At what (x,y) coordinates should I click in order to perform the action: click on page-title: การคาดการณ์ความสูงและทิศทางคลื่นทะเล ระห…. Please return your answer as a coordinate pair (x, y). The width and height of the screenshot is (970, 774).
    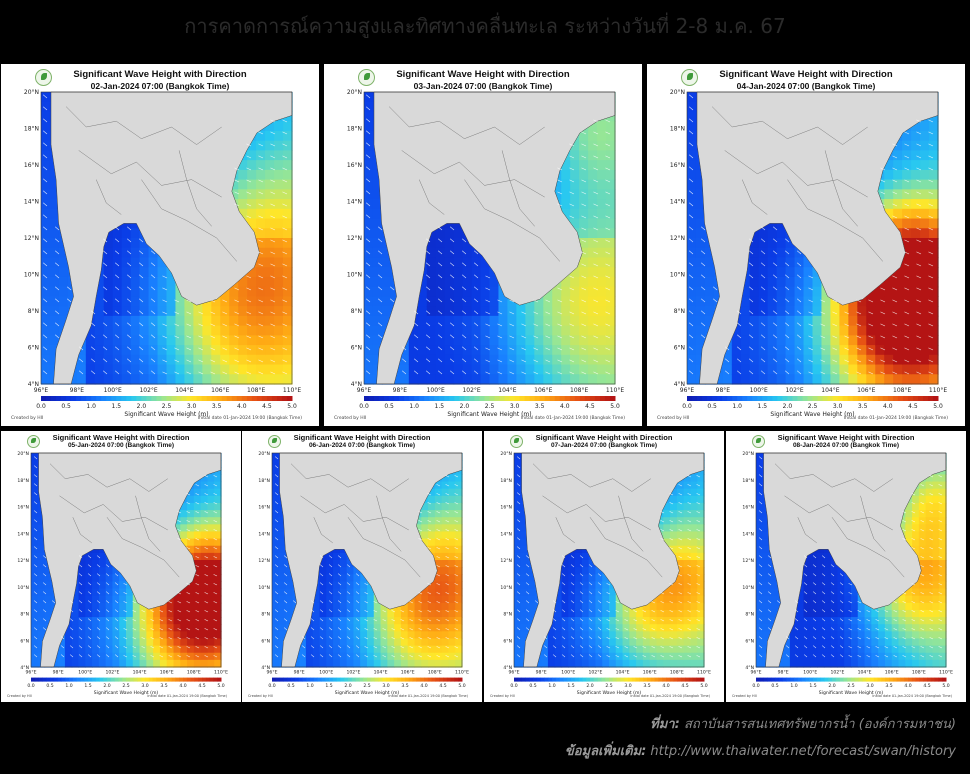
    Looking at the image, I should click on (485, 26).